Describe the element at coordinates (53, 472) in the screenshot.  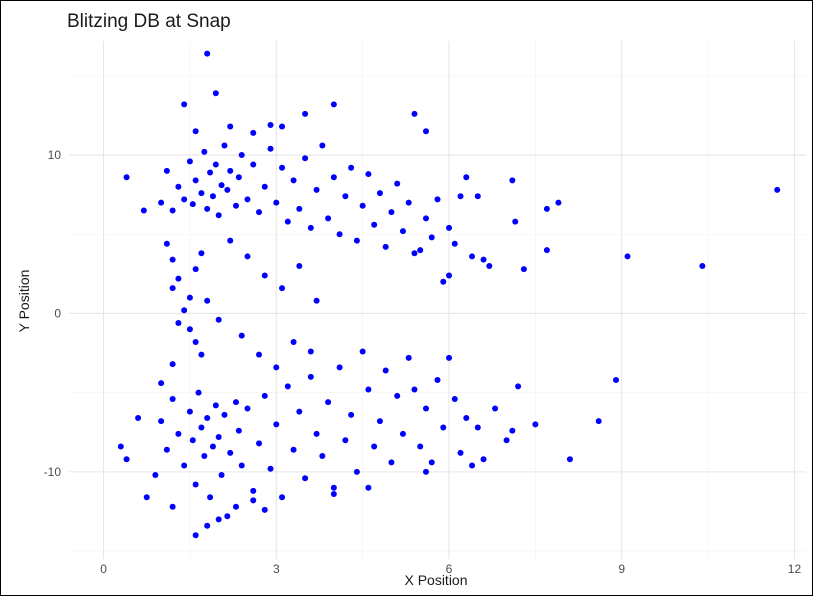
I see `y-tick-label: -10` at that location.